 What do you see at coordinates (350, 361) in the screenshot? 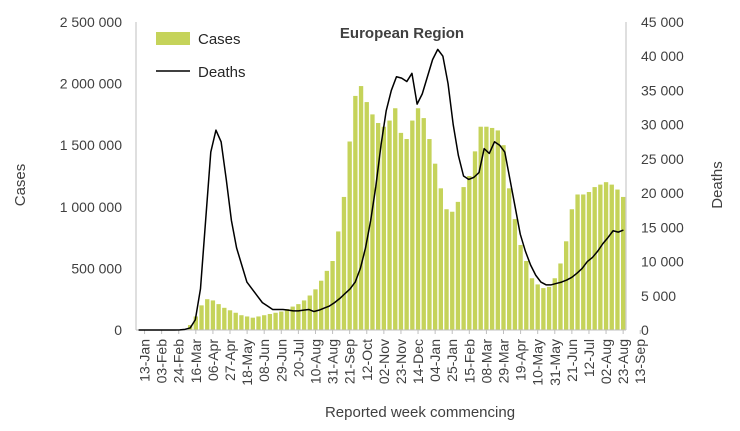
I see `x-tick-label: 21-Sep` at bounding box center [350, 361].